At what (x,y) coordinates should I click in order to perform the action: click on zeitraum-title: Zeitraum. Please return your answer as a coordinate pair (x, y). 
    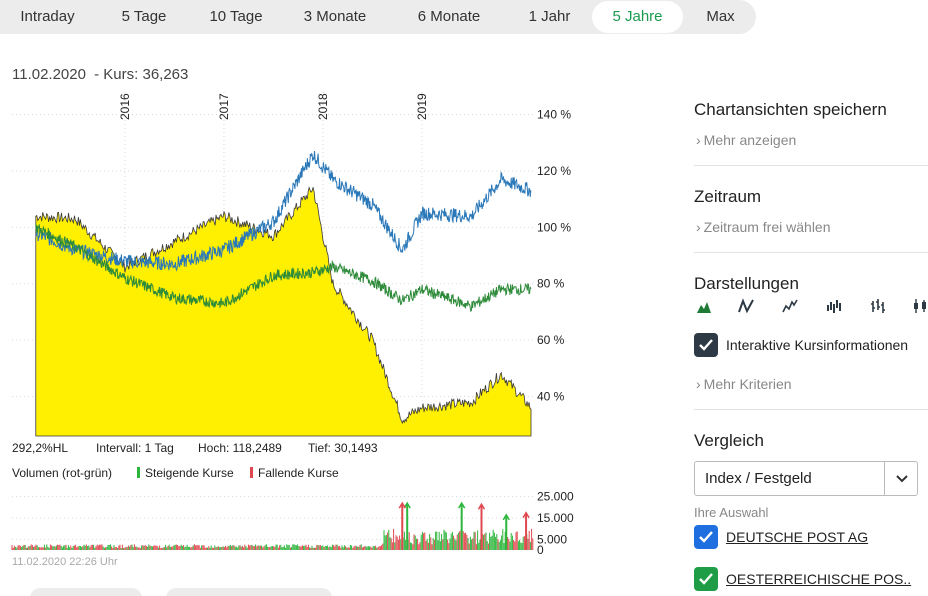
    Looking at the image, I should click on (728, 196).